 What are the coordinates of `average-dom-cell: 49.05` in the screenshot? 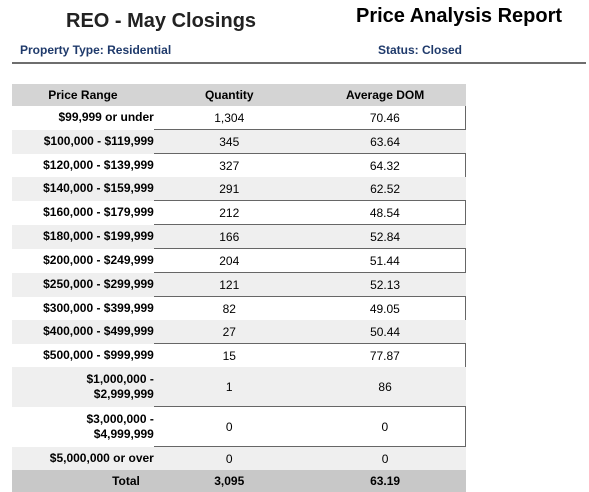 It's located at (385, 308).